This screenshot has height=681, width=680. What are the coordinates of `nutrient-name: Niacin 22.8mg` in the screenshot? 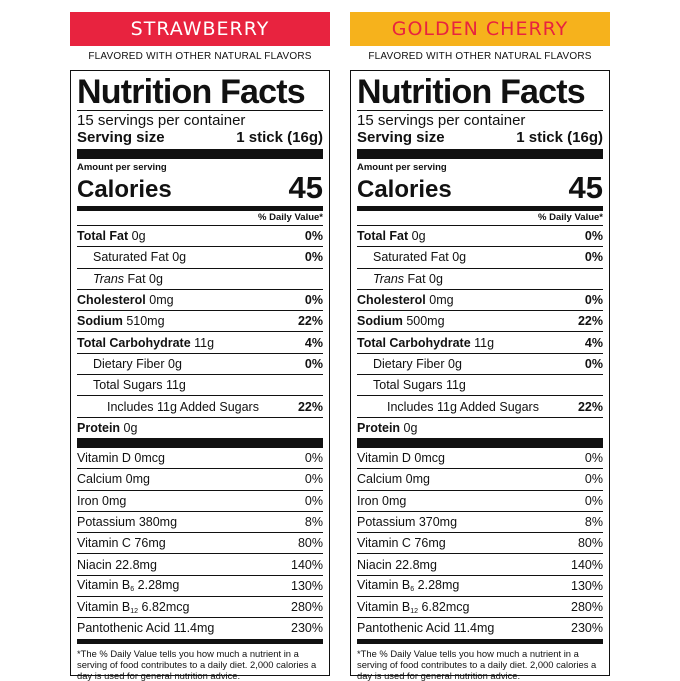 It's located at (117, 564).